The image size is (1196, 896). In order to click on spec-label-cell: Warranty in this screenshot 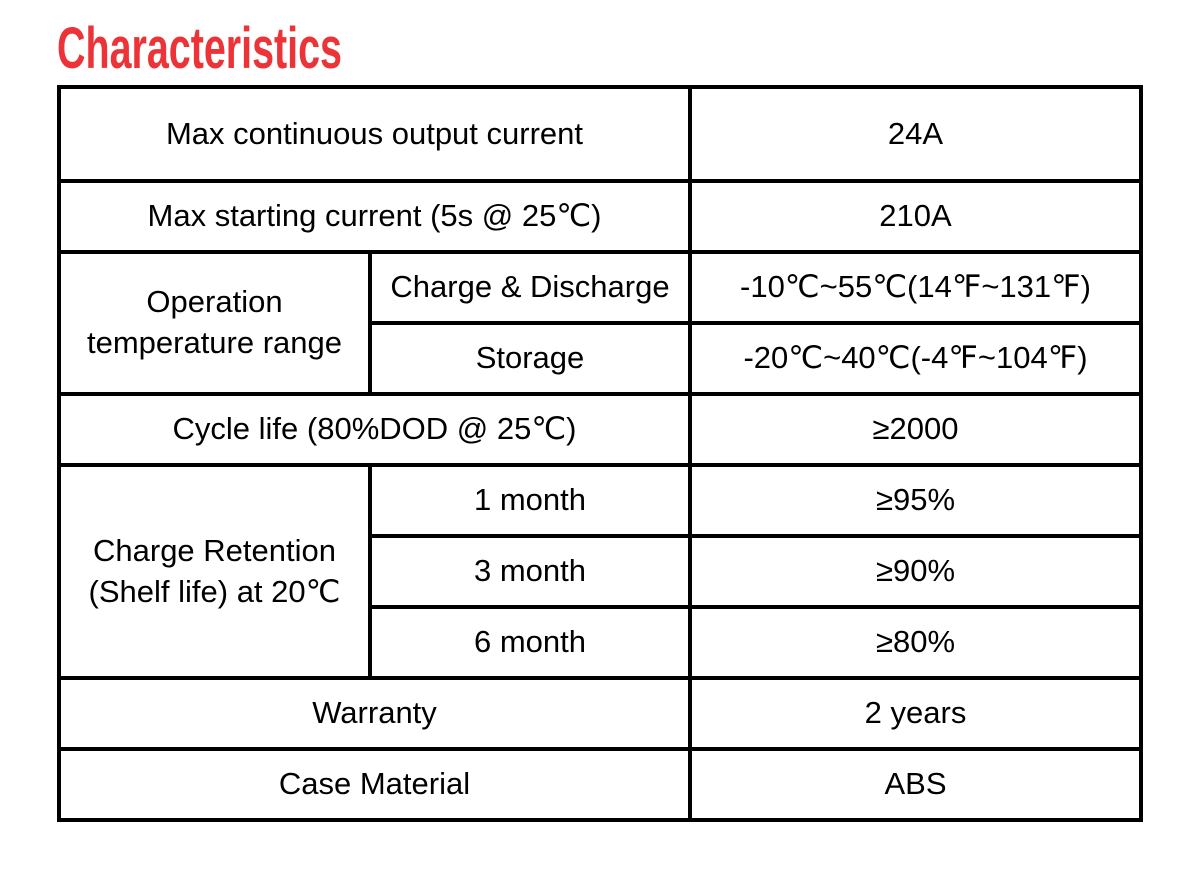, I will do `click(374, 713)`.